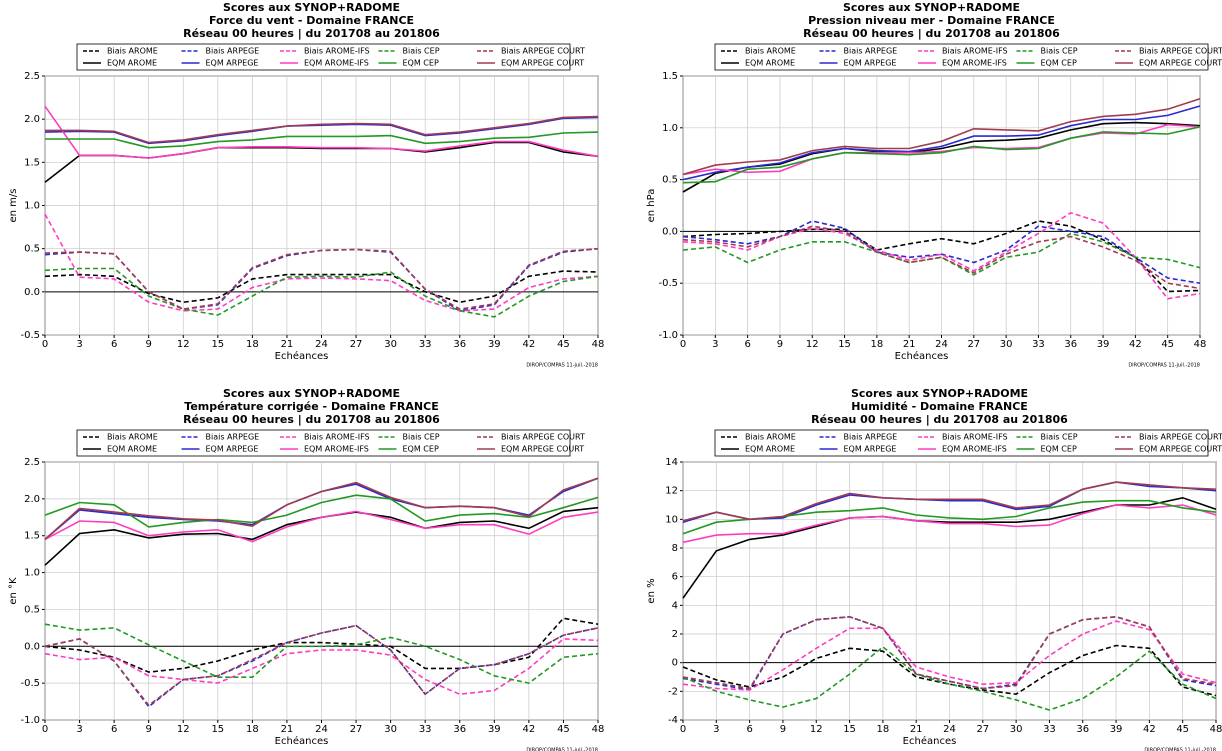 The height and width of the screenshot is (751, 1222). Describe the element at coordinates (877, 344) in the screenshot. I see `x-tick-label: 18` at that location.